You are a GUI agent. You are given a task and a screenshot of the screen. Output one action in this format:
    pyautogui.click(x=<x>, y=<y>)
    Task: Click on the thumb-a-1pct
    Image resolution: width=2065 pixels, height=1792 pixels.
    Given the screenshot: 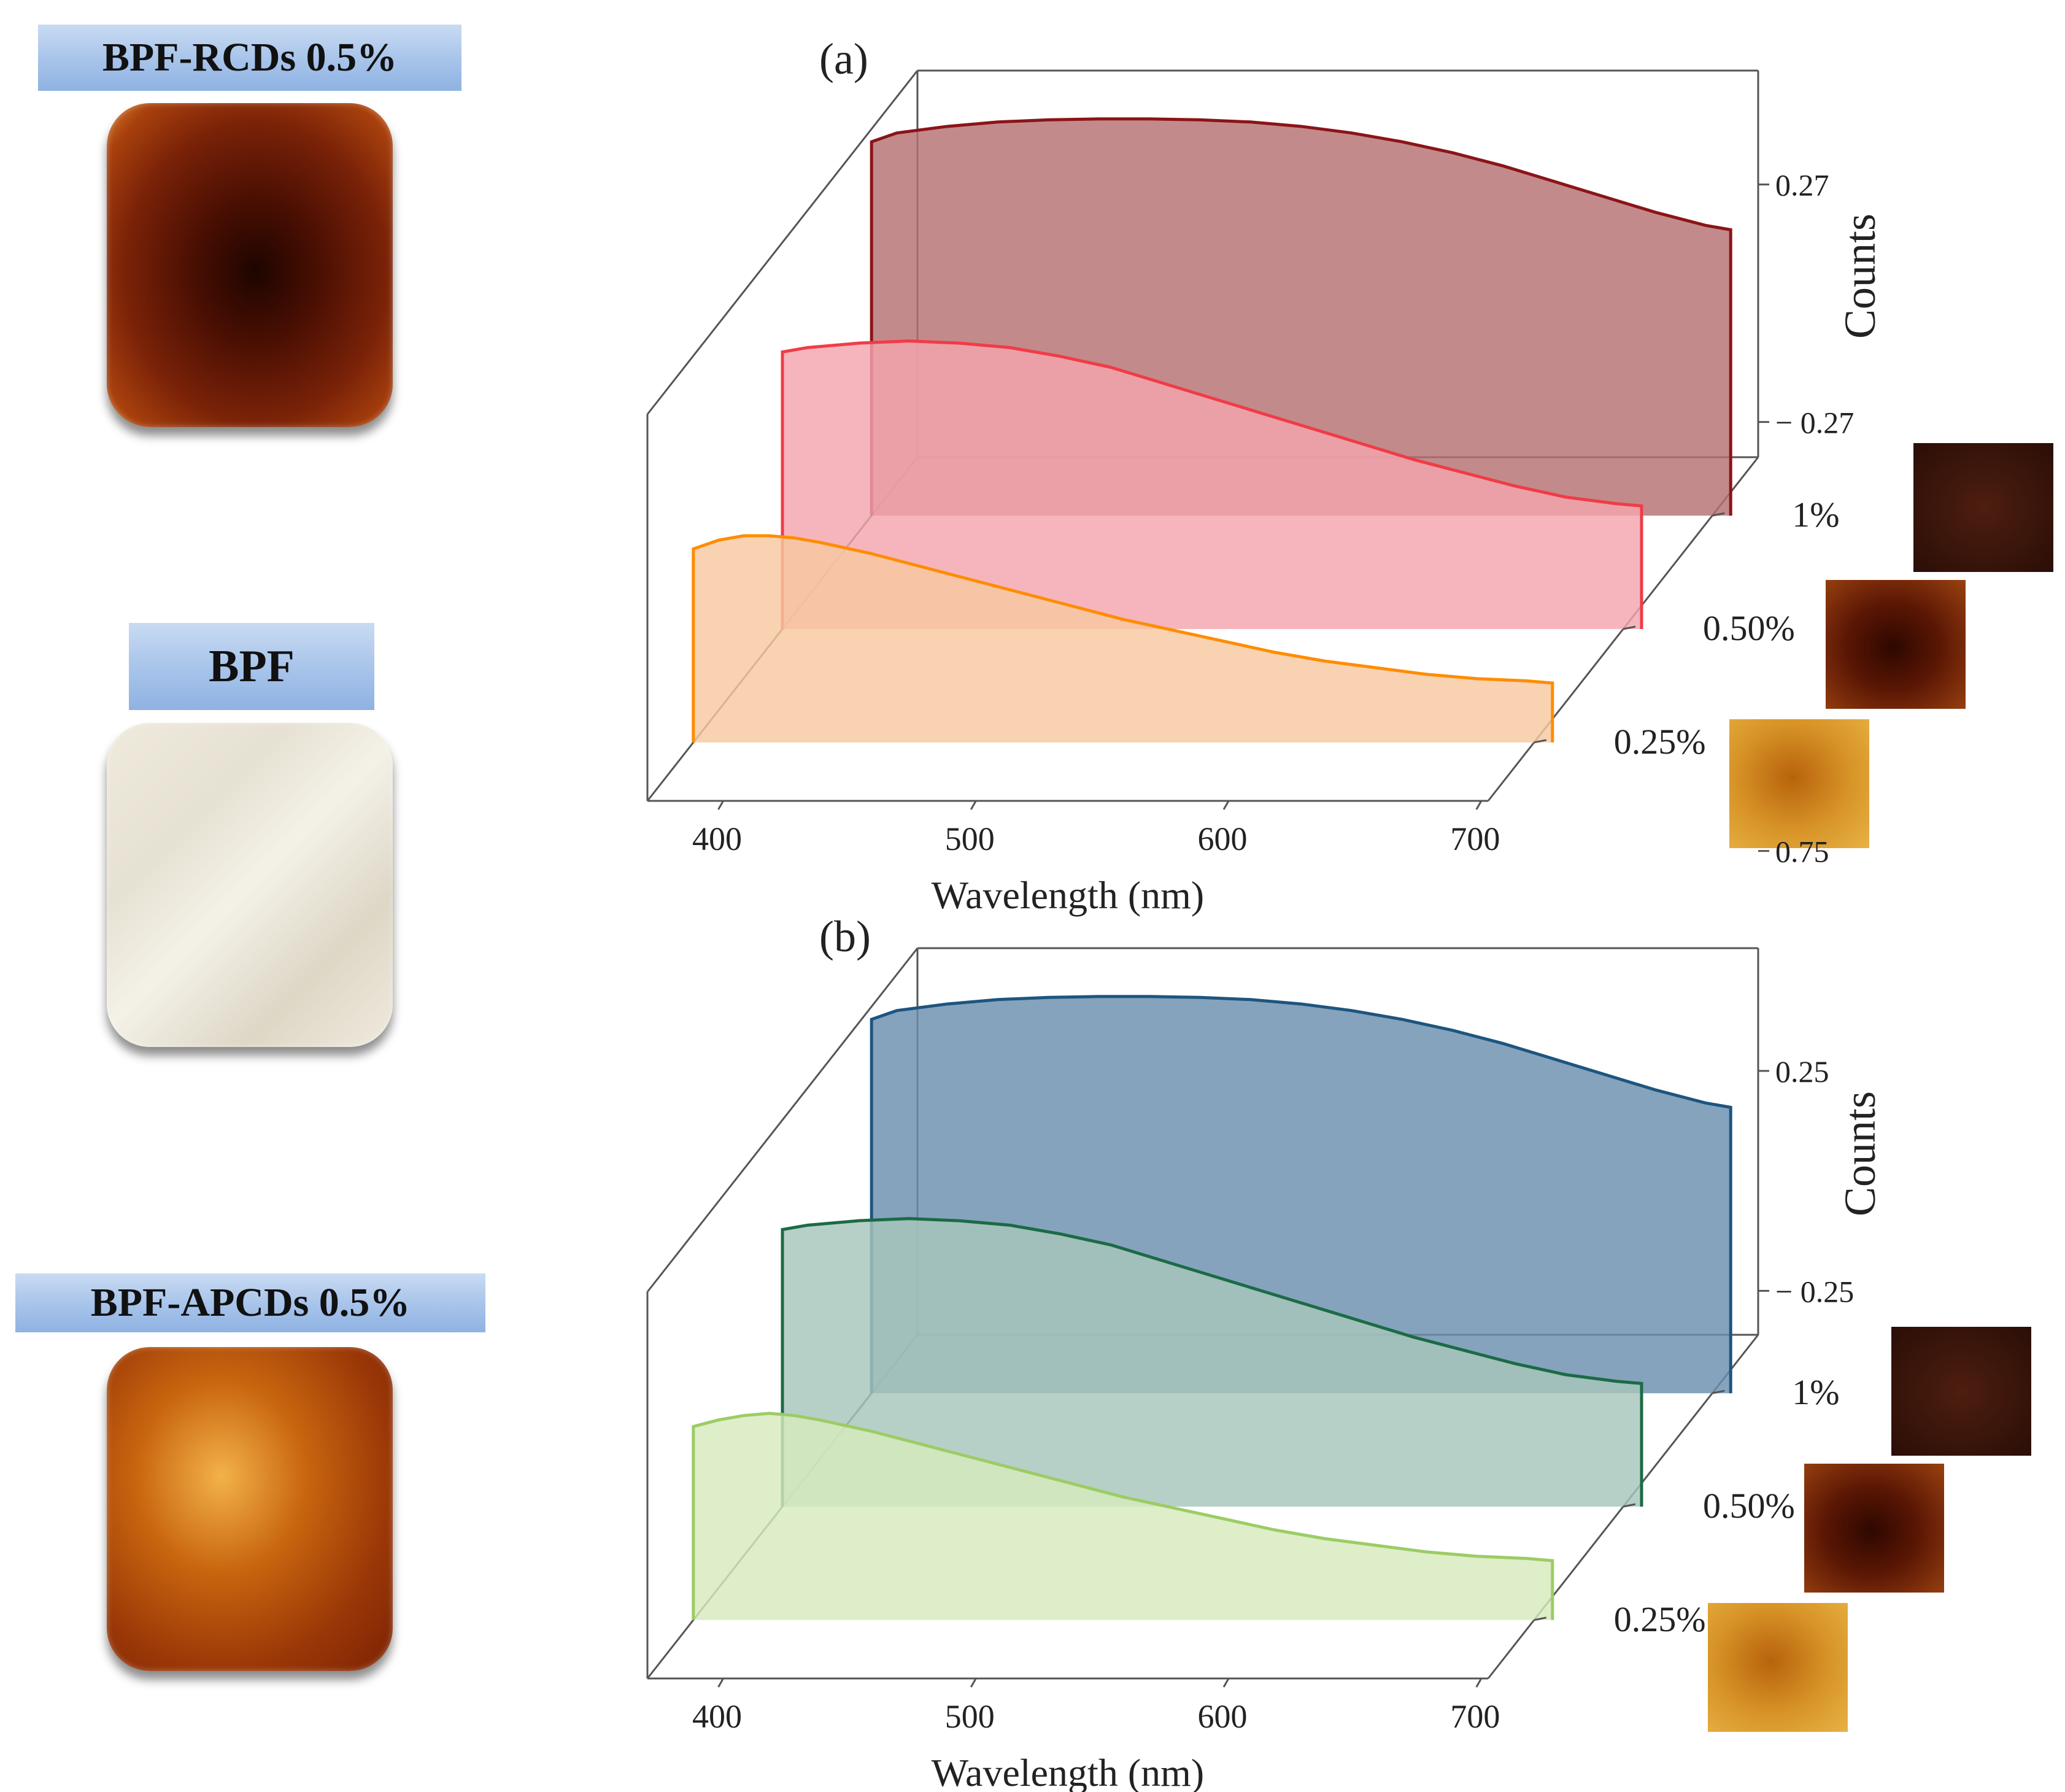 What is the action you would take?
    pyautogui.click(x=1983, y=507)
    